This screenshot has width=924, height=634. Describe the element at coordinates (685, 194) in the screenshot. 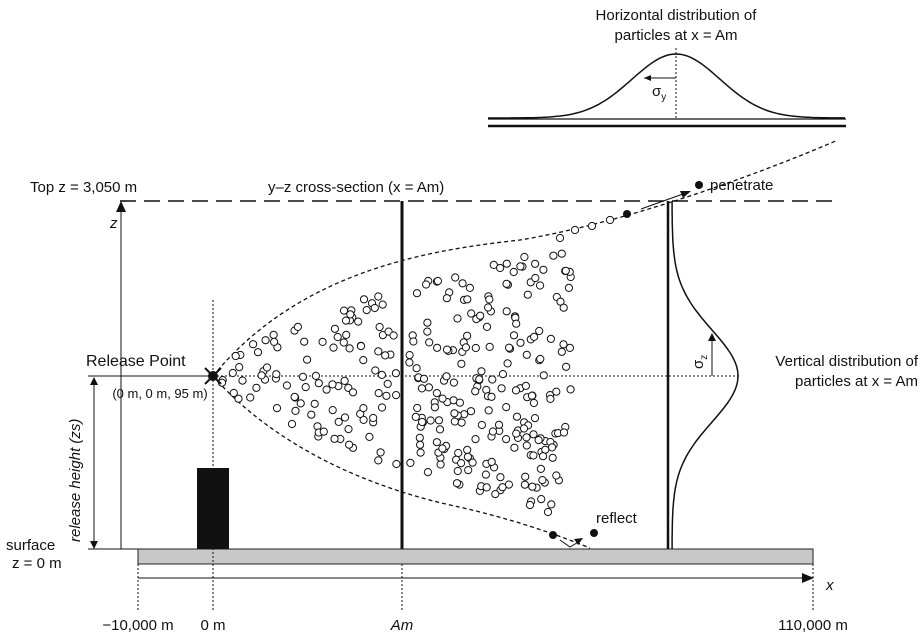

I see `penetrate-arrowhead` at that location.